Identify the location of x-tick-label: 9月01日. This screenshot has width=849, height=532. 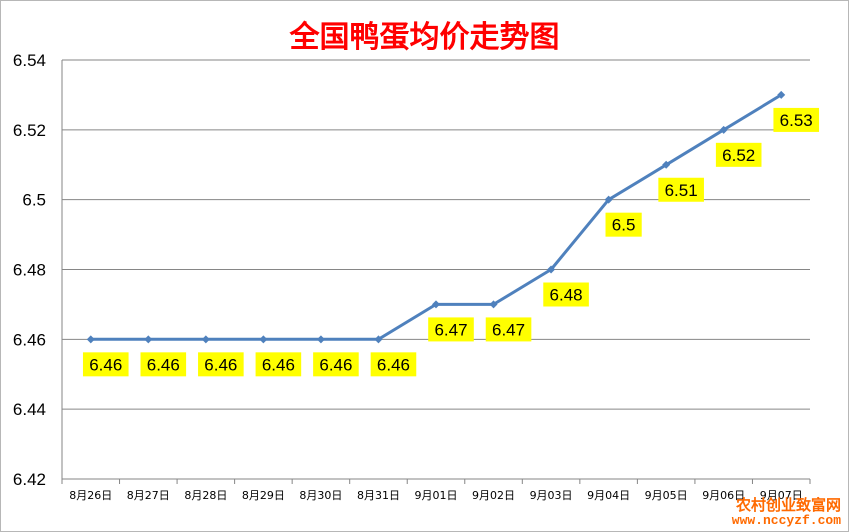
(436, 495).